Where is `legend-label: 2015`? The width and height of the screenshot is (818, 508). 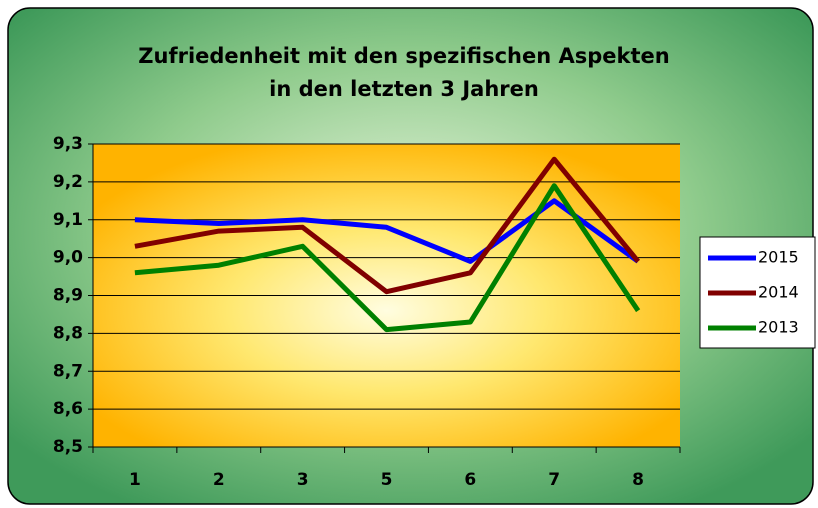
legend-label: 2015 is located at coordinates (778, 257).